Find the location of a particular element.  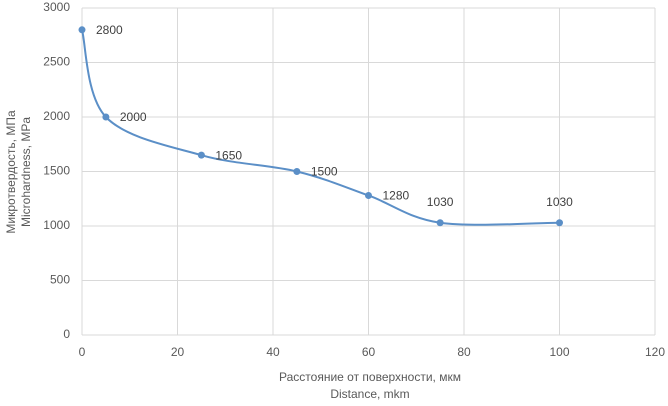

x-tick-label: 100 is located at coordinates (559, 352).